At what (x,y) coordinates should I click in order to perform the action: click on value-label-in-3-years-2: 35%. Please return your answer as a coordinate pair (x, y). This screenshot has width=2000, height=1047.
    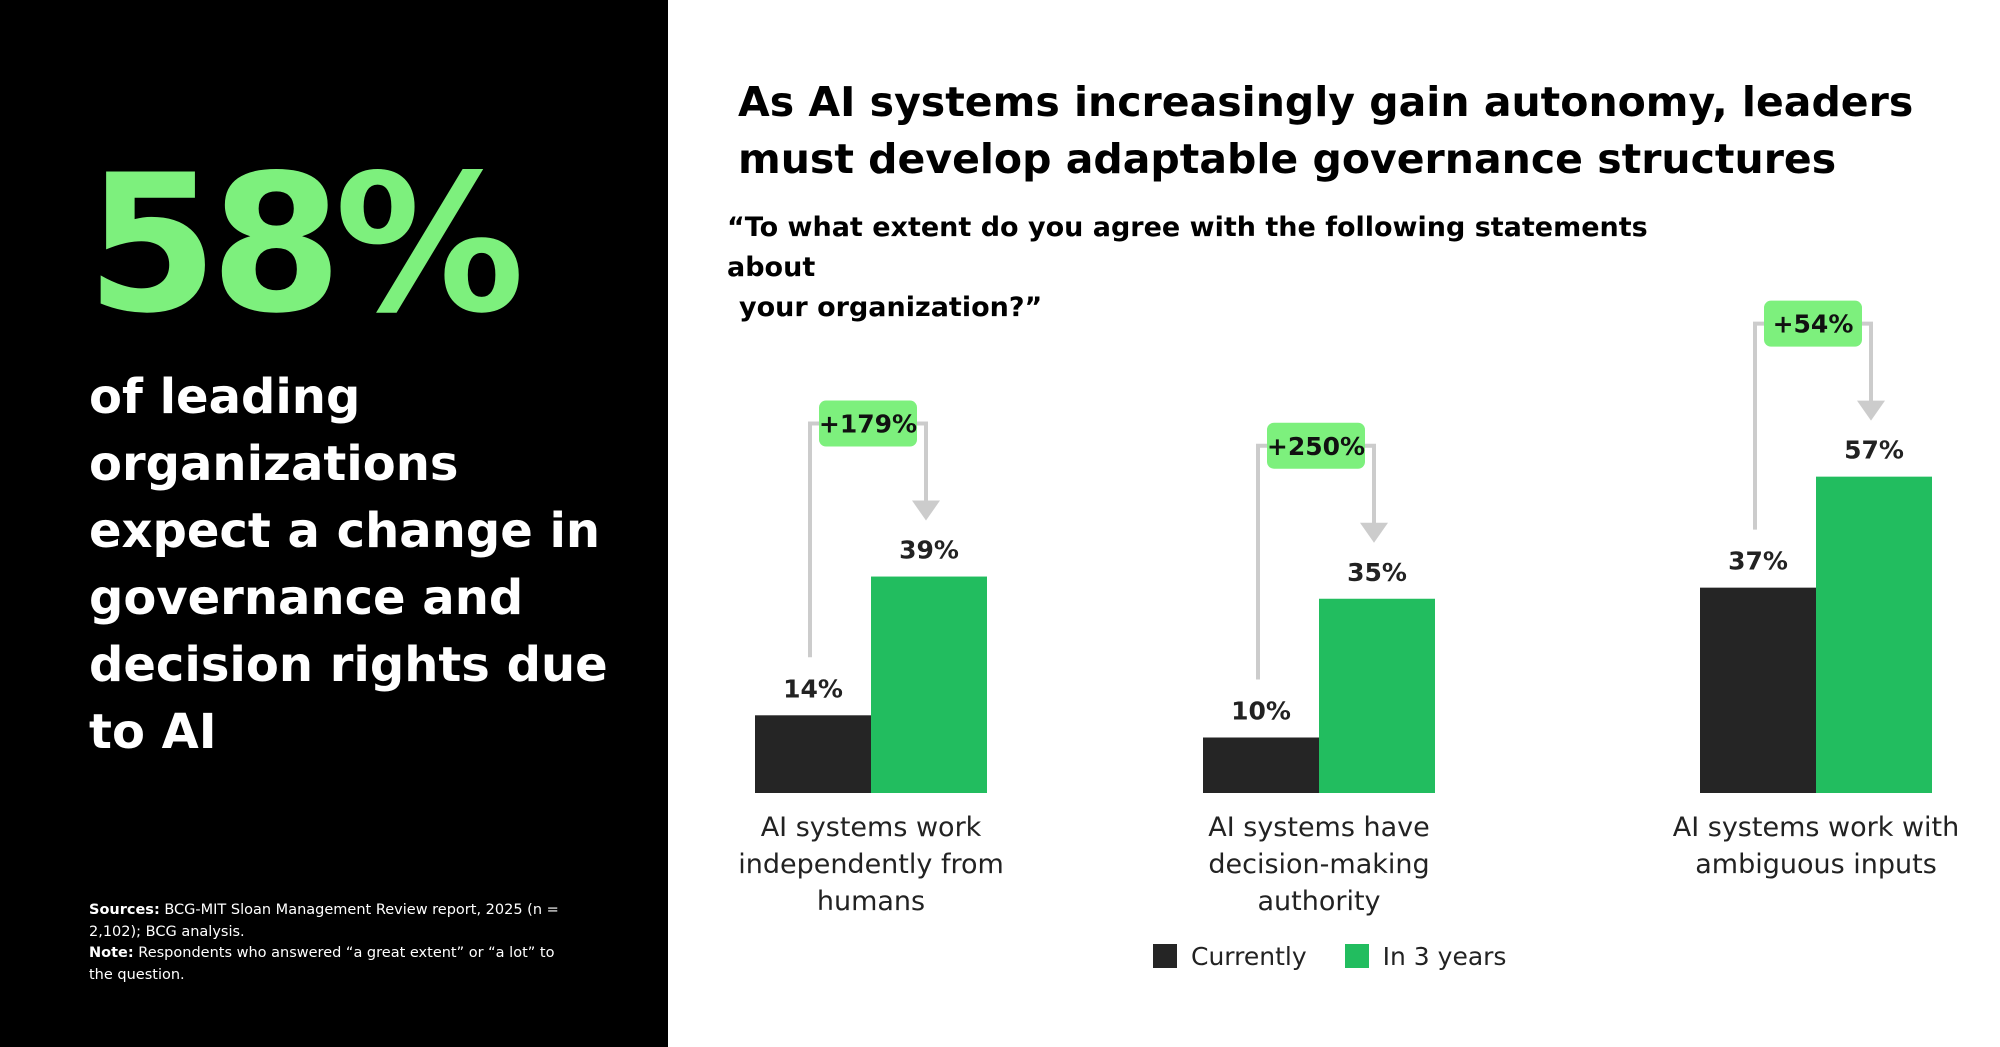
    Looking at the image, I should click on (1377, 572).